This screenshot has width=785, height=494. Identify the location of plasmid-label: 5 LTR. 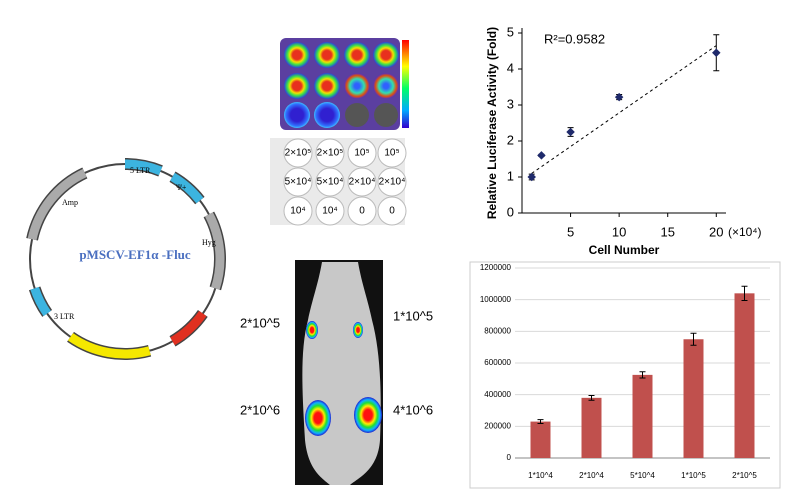
(140, 170).